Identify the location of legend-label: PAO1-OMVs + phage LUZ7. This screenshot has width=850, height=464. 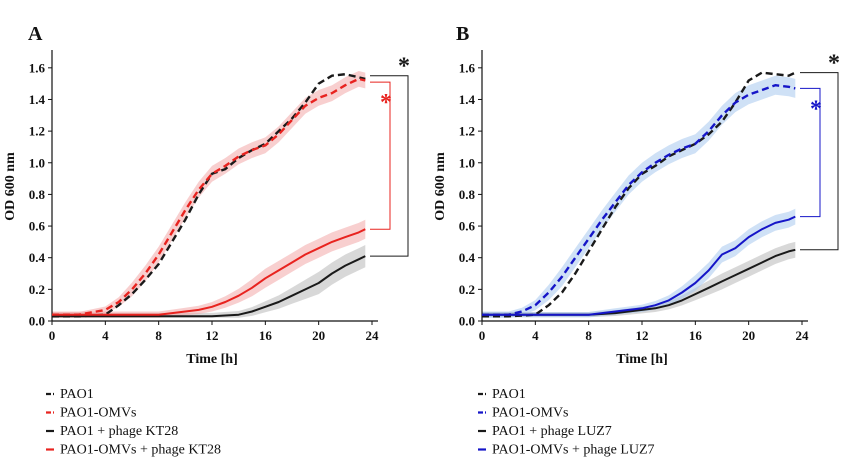
(573, 450).